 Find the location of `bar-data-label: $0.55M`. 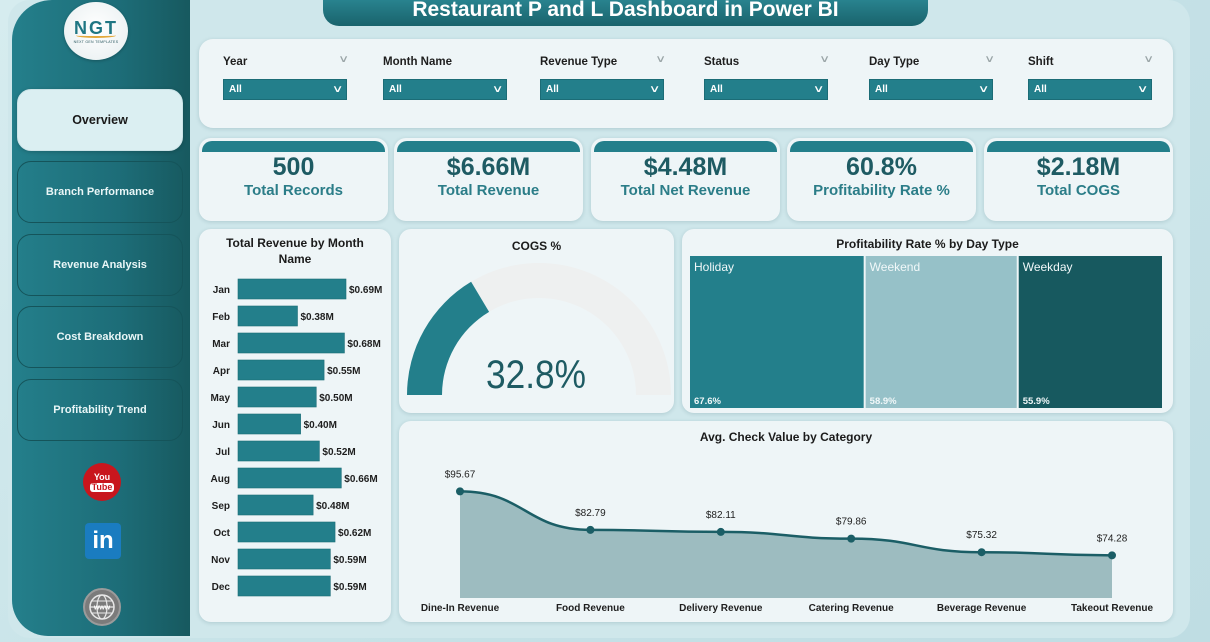

bar-data-label: $0.55M is located at coordinates (343, 371).